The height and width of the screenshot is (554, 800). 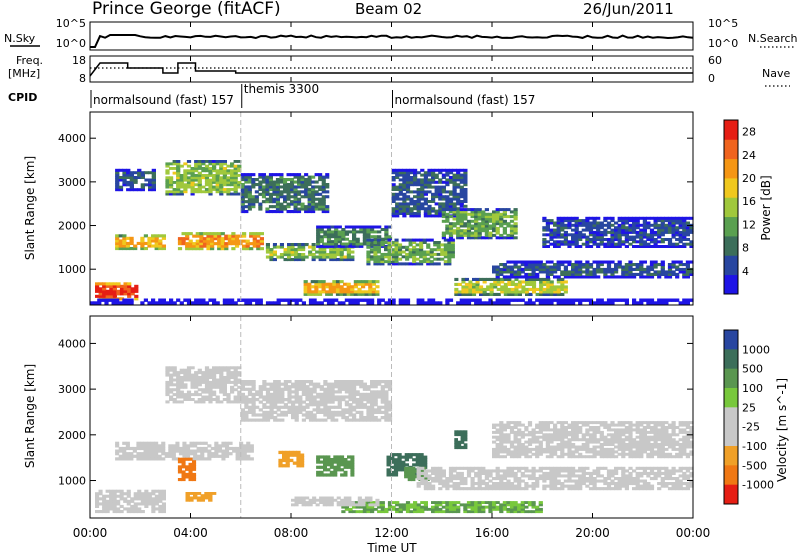 I want to click on power-colorbar-label: Power [dB], so click(x=766, y=207).